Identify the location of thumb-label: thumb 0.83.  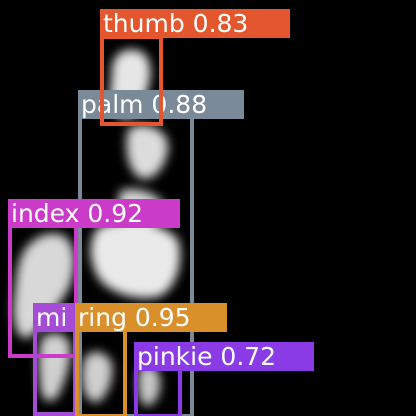
(195, 23).